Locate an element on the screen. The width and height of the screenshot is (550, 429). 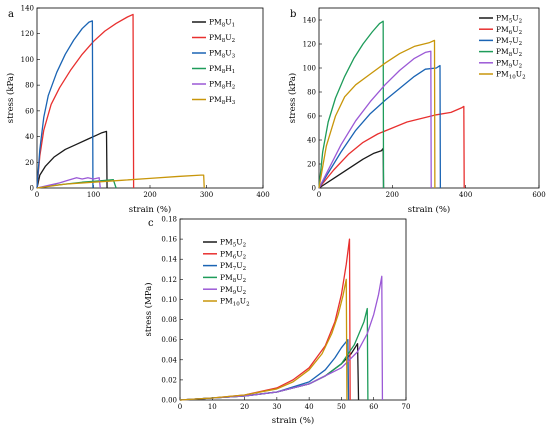
series-line-pm8u1 is located at coordinates (72, 159).